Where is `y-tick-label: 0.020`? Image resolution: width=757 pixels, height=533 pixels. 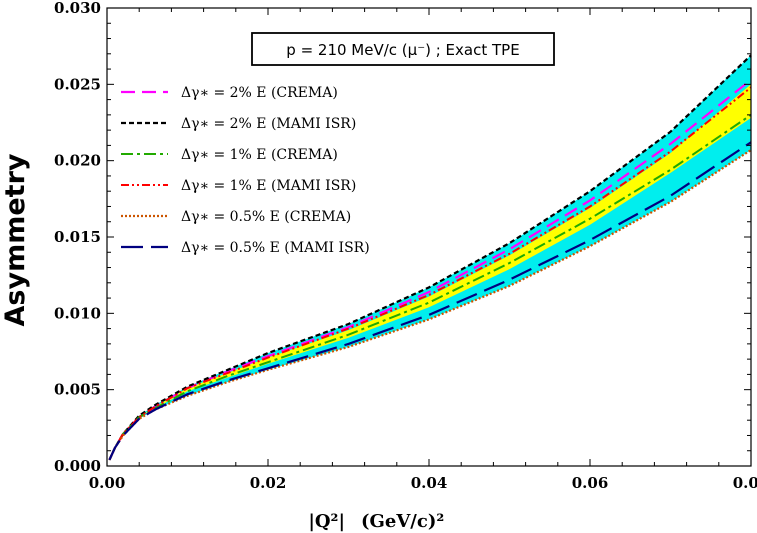 y-tick-label: 0.020 is located at coordinates (77, 161).